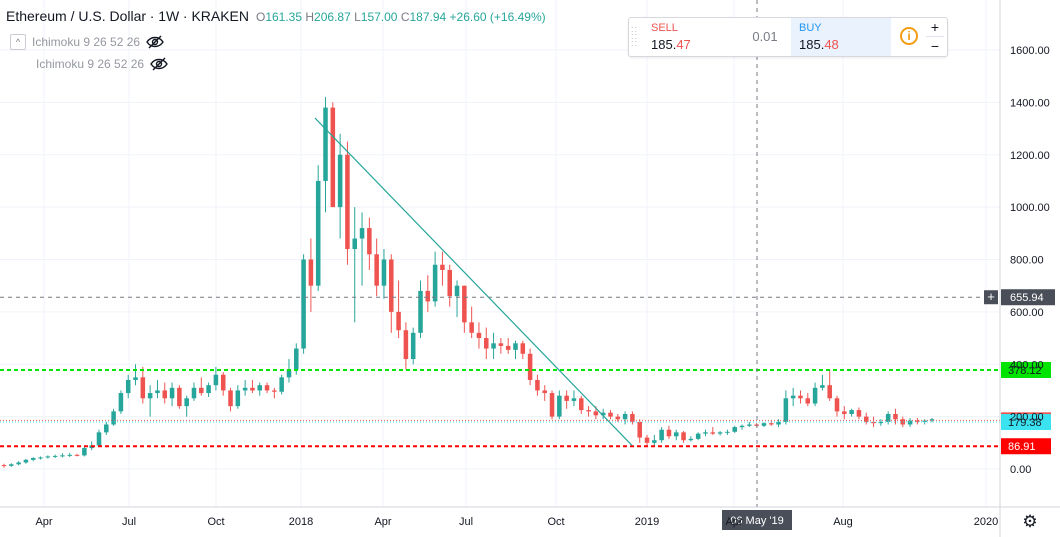  What do you see at coordinates (671, 44) in the screenshot?
I see `sell-price: 185.47` at bounding box center [671, 44].